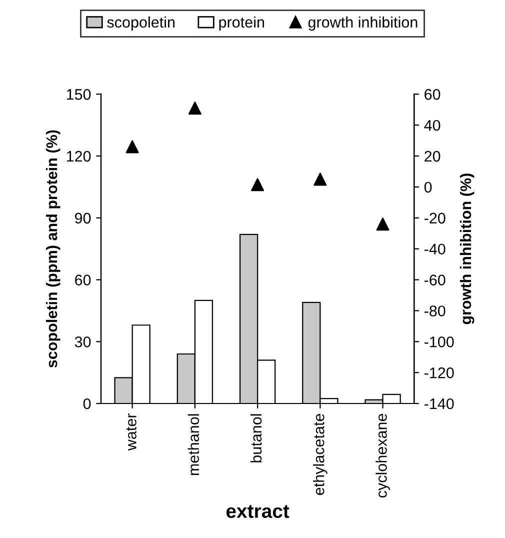  Describe the element at coordinates (383, 456) in the screenshot. I see `x-tick-label: cyclohexane` at that location.